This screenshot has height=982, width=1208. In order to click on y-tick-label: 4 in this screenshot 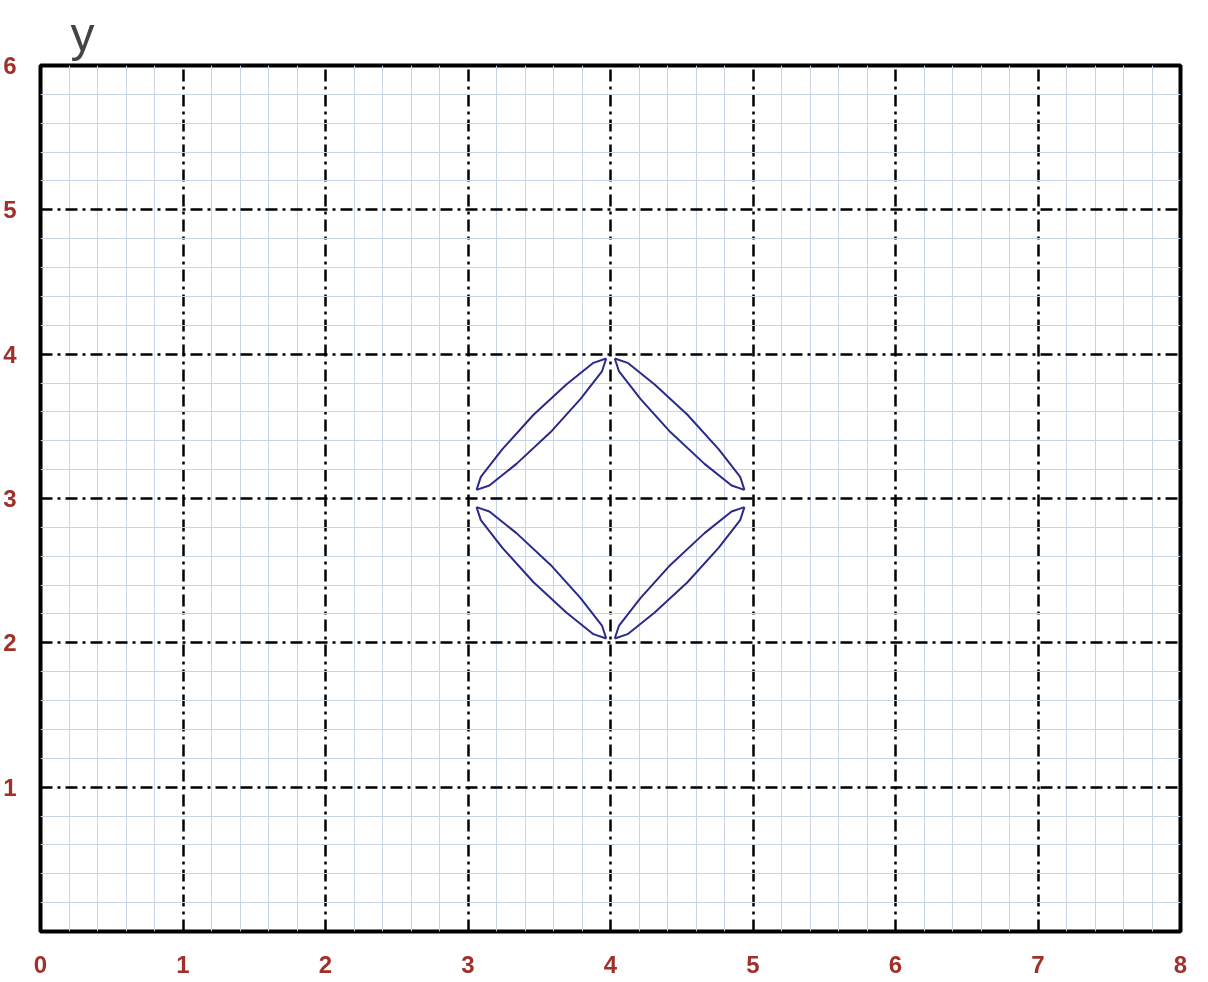, I will do `click(10, 354)`.